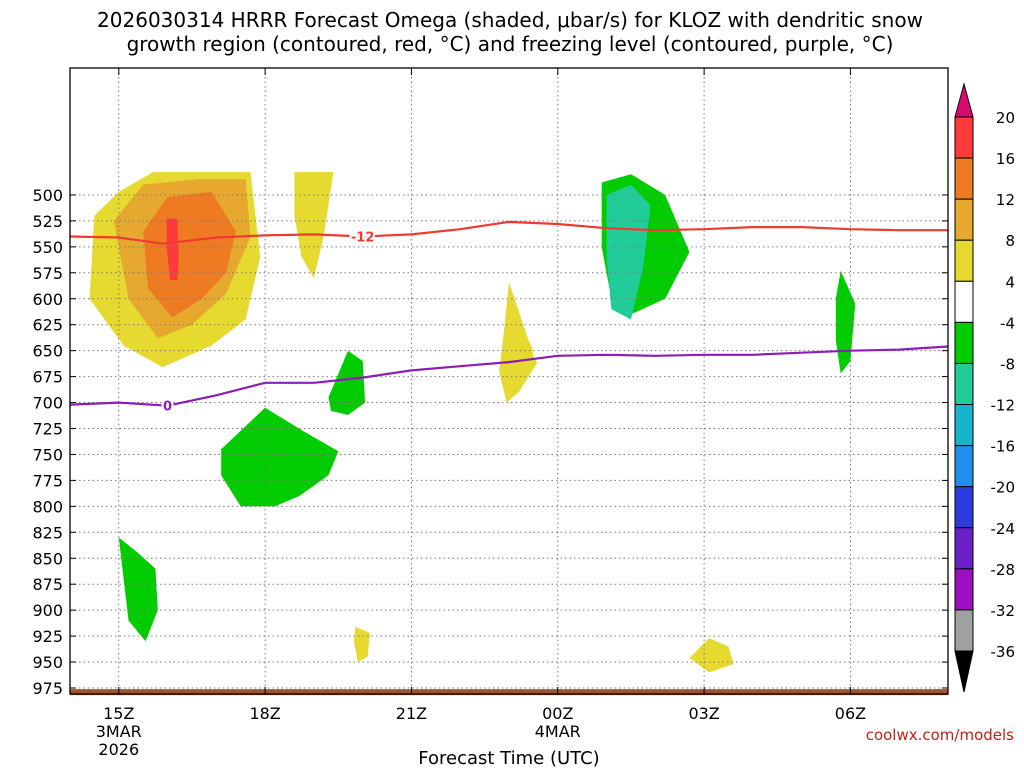 This screenshot has width=1024, height=768. Describe the element at coordinates (363, 237) in the screenshot. I see `contour-label-0: -12` at that location.